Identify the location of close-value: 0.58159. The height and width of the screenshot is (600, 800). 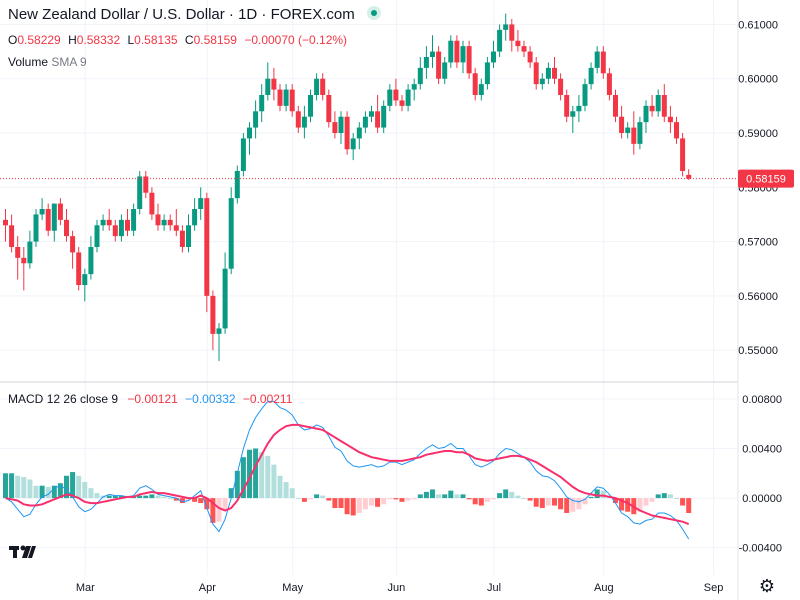
(215, 40).